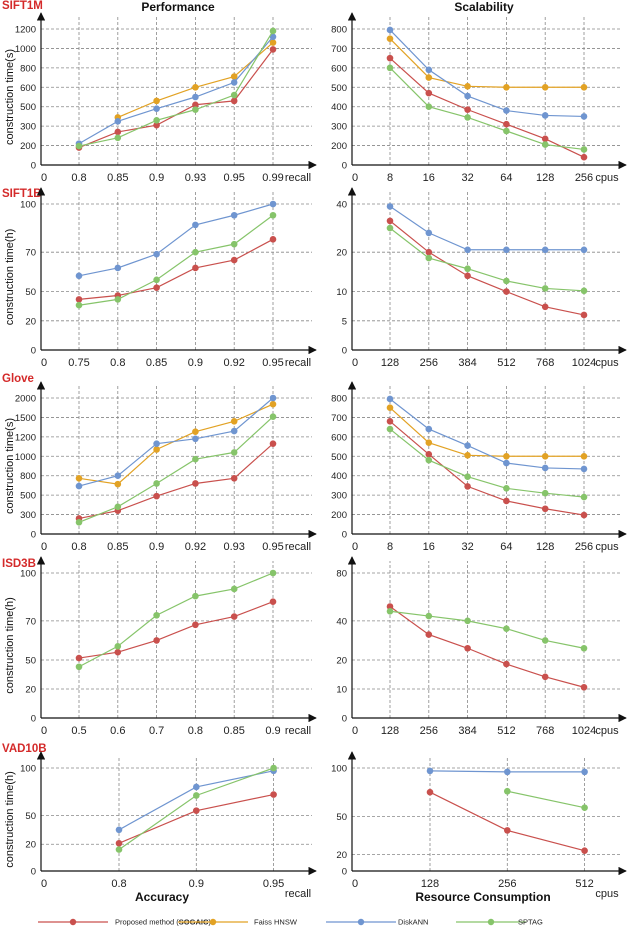  What do you see at coordinates (377, 922) in the screenshot?
I see `legend-item-diskann: DiskANN` at bounding box center [377, 922].